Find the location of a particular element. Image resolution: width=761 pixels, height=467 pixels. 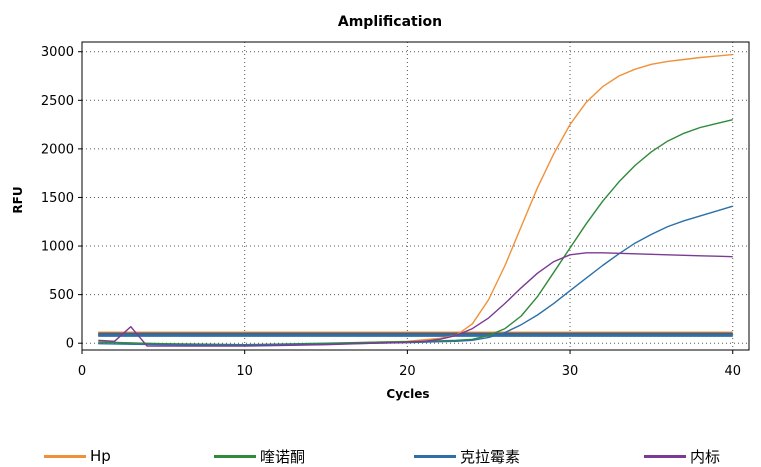

legend-label-hp: Hp is located at coordinates (100, 456).